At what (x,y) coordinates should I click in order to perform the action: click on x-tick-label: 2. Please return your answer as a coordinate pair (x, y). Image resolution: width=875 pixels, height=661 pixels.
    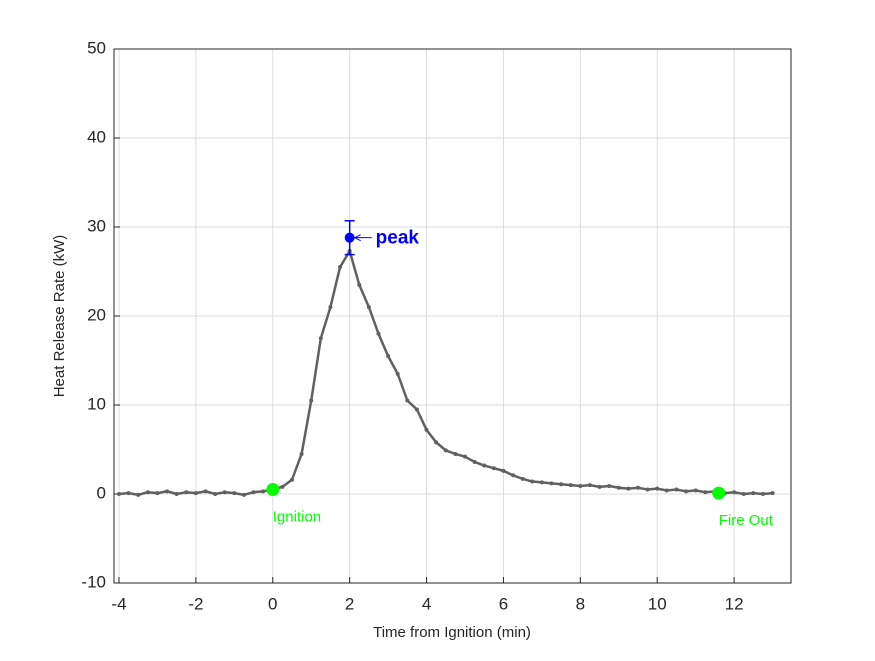
    Looking at the image, I should click on (349, 603).